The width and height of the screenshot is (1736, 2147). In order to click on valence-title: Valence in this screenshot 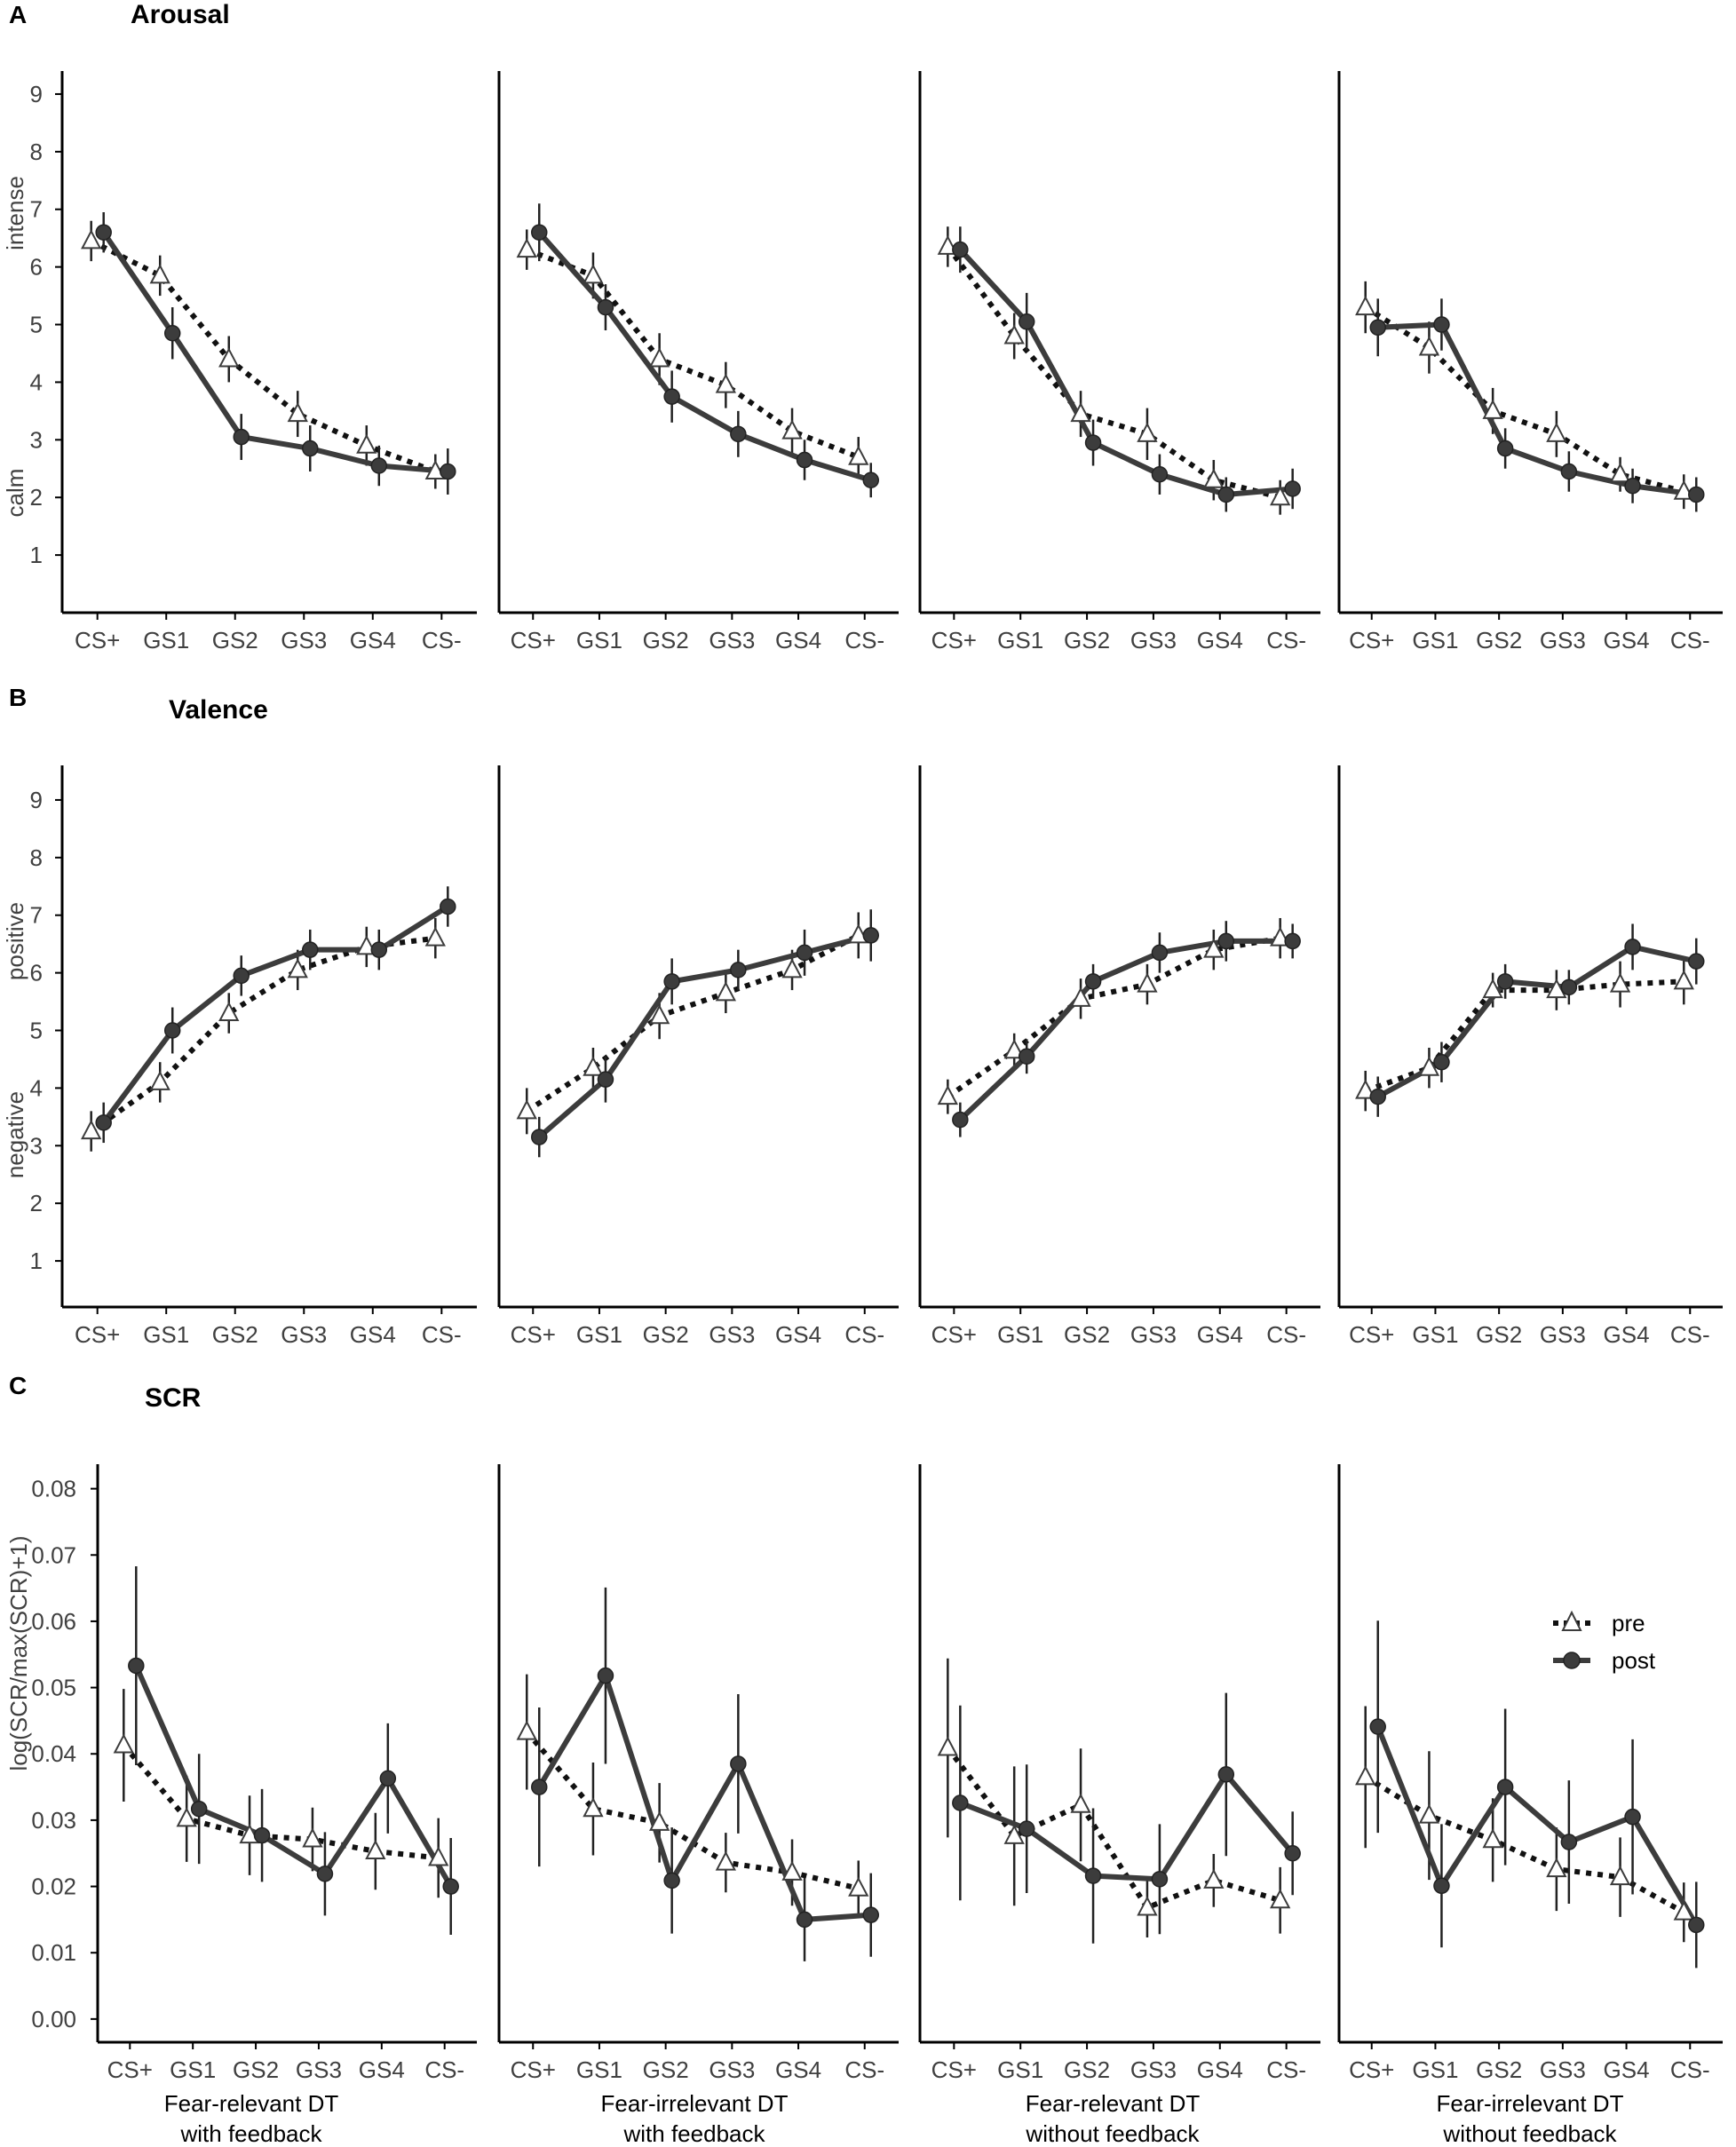, I will do `click(218, 710)`.